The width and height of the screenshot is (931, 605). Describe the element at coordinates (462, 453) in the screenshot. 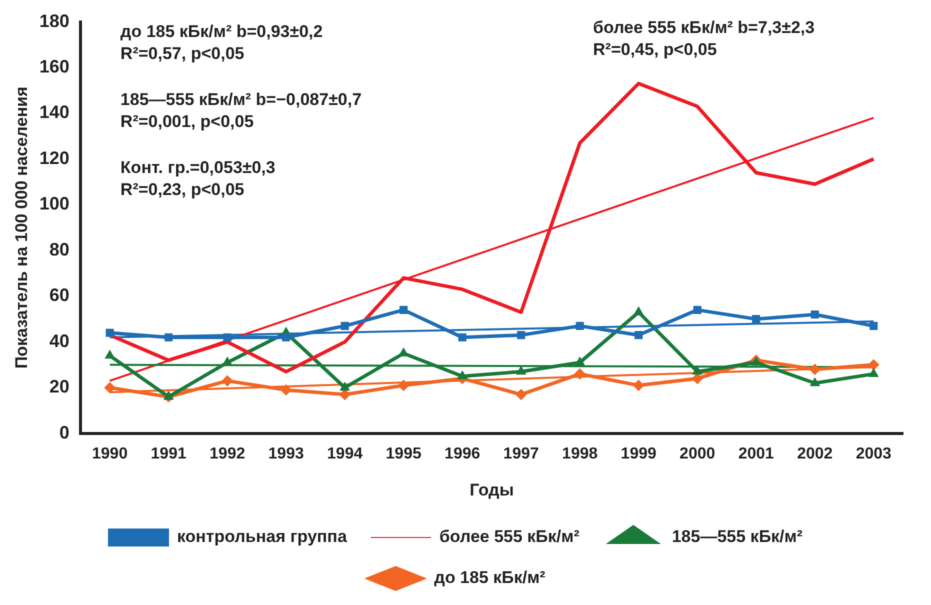

I see `x-tick-label: 1996` at that location.